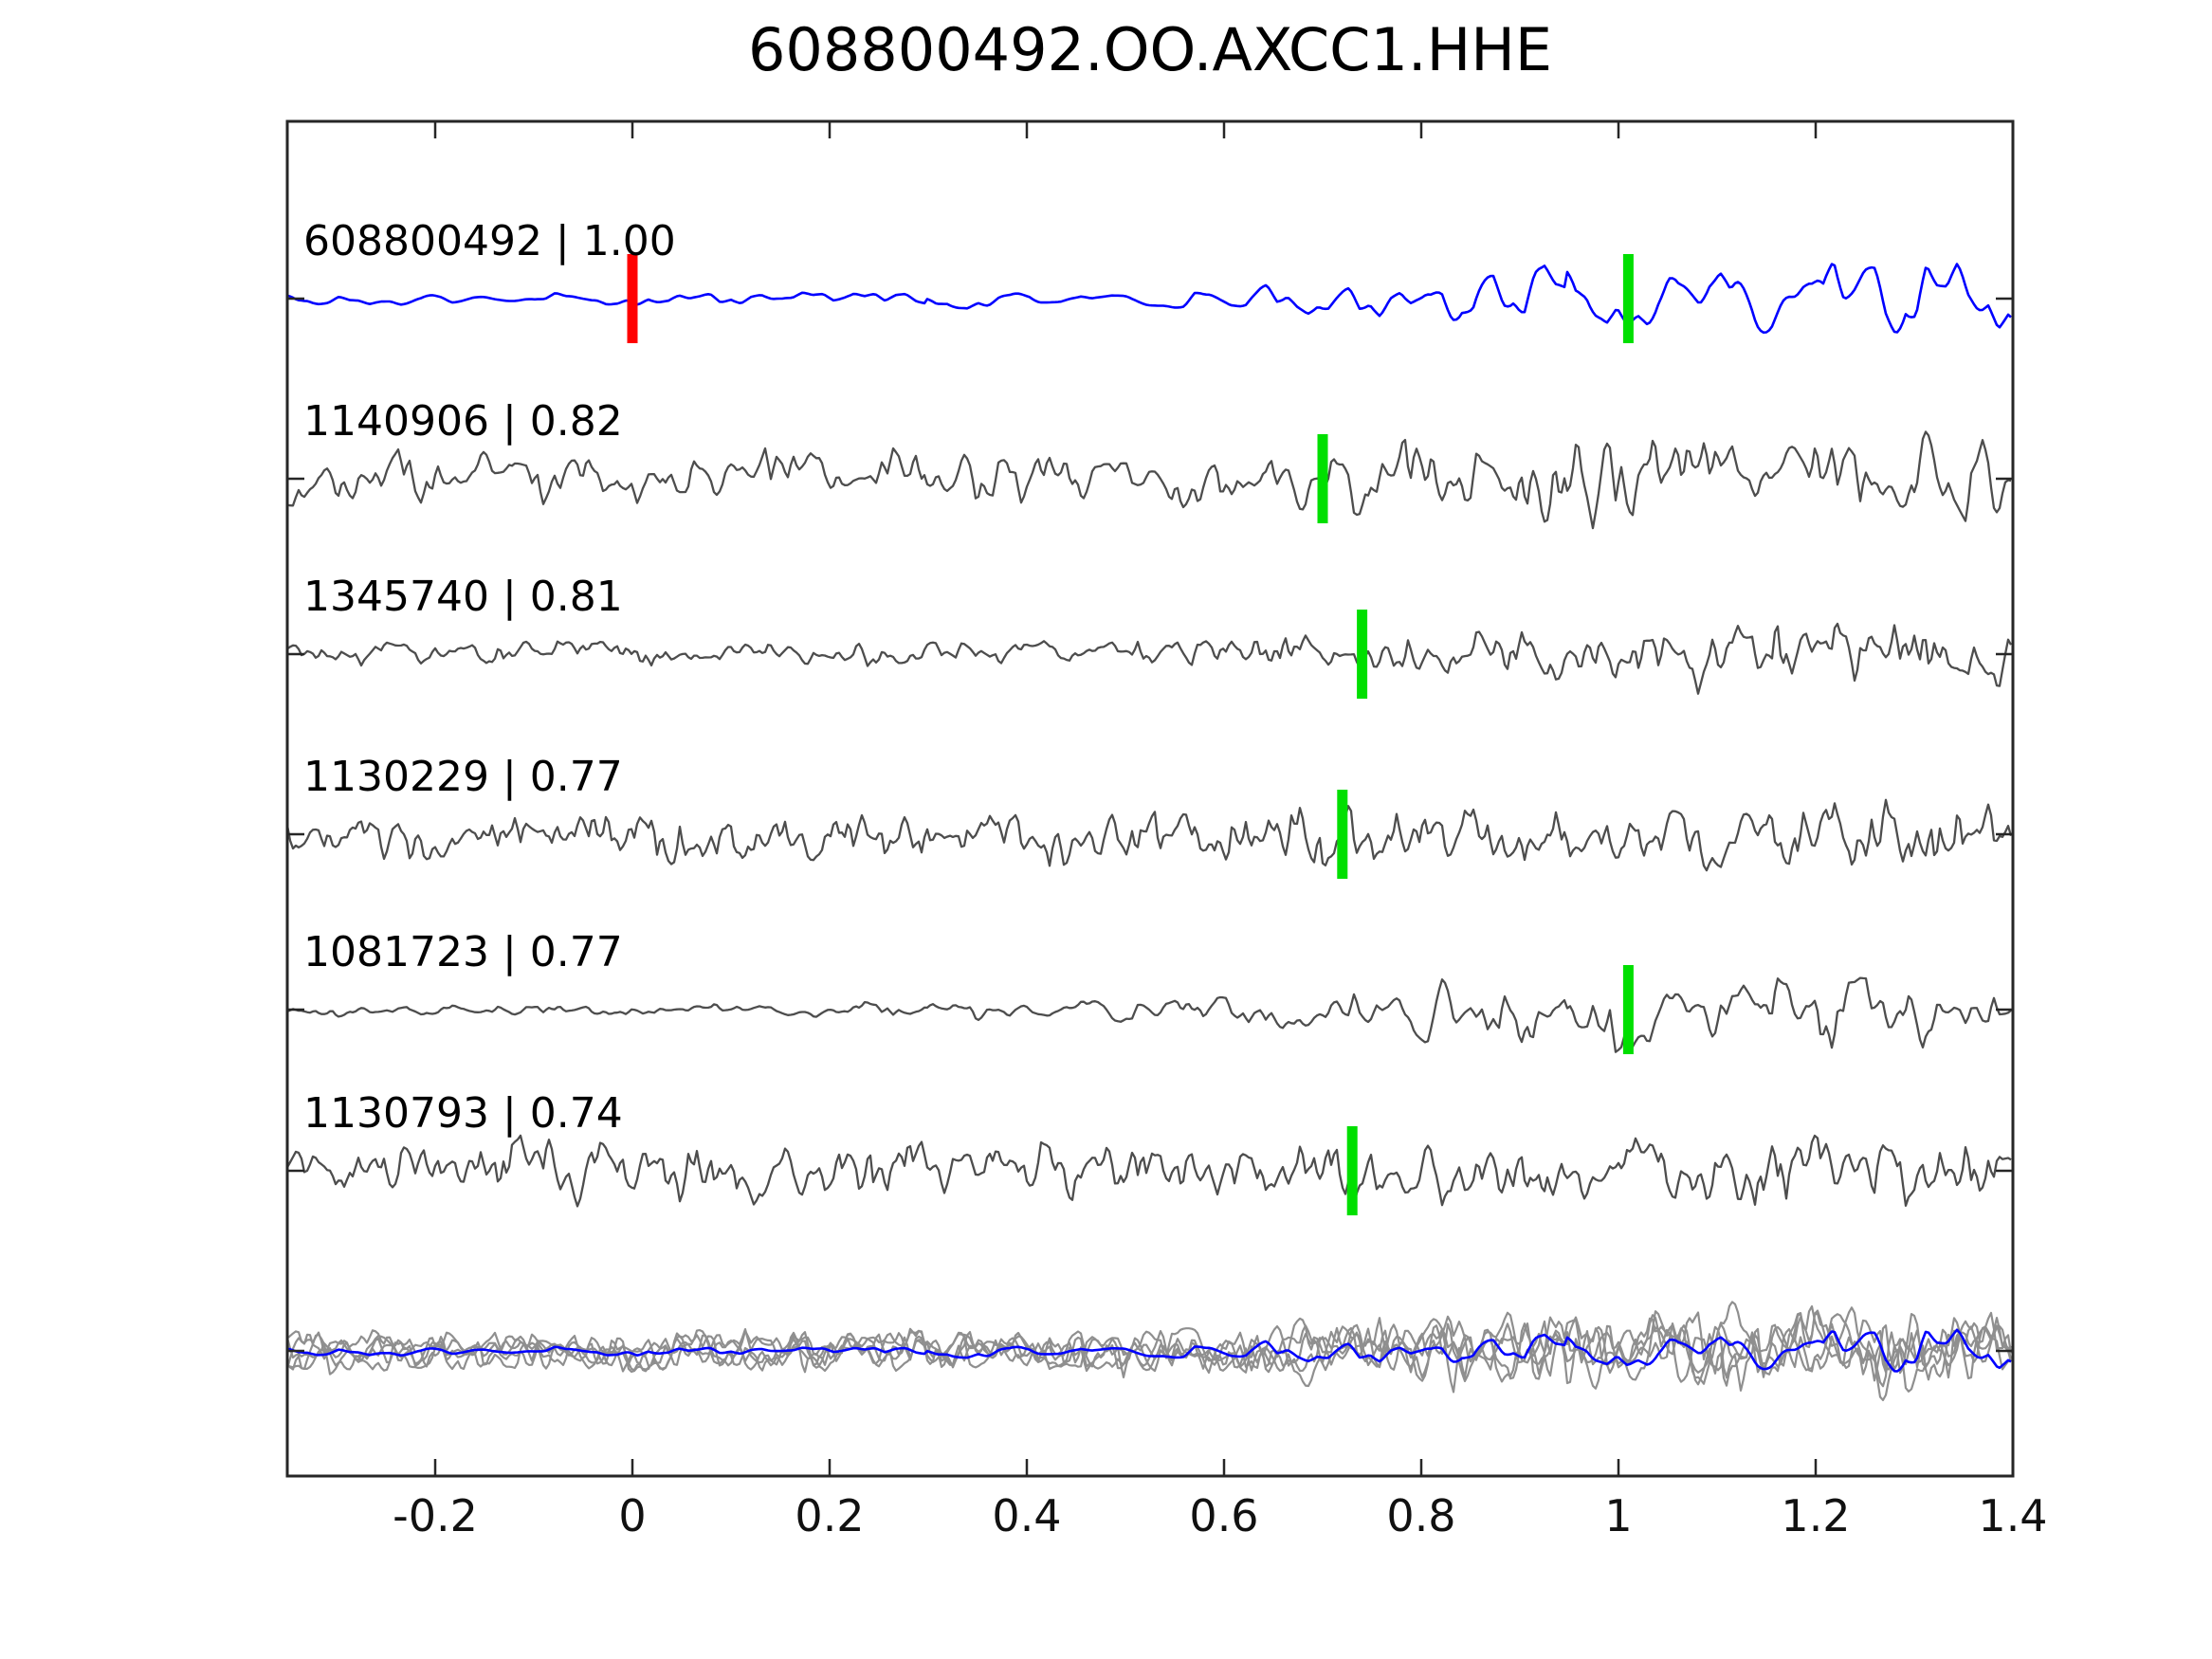  What do you see at coordinates (1149, 298) in the screenshot?
I see `template-trace` at bounding box center [1149, 298].